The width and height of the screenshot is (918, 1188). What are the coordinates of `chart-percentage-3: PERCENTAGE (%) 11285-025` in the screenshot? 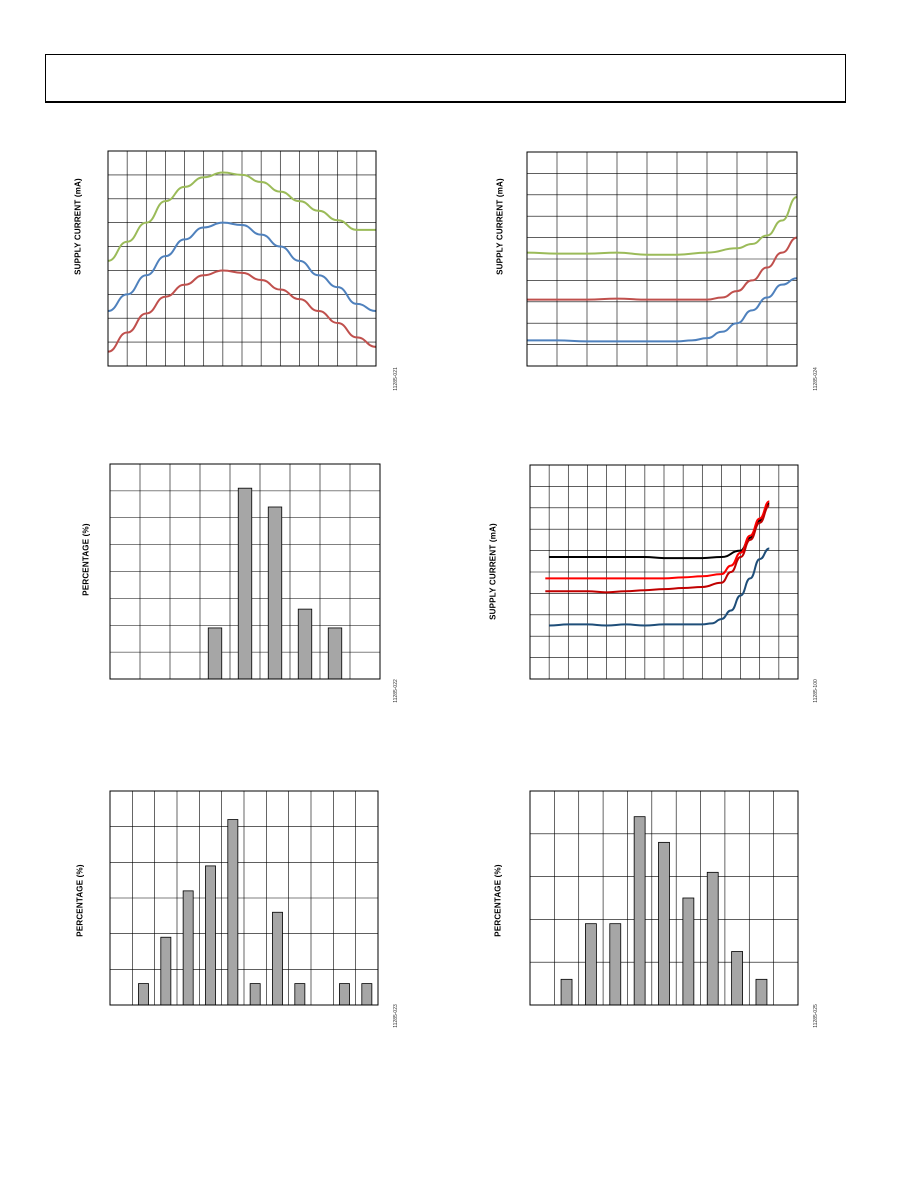 It's located at (650, 910).